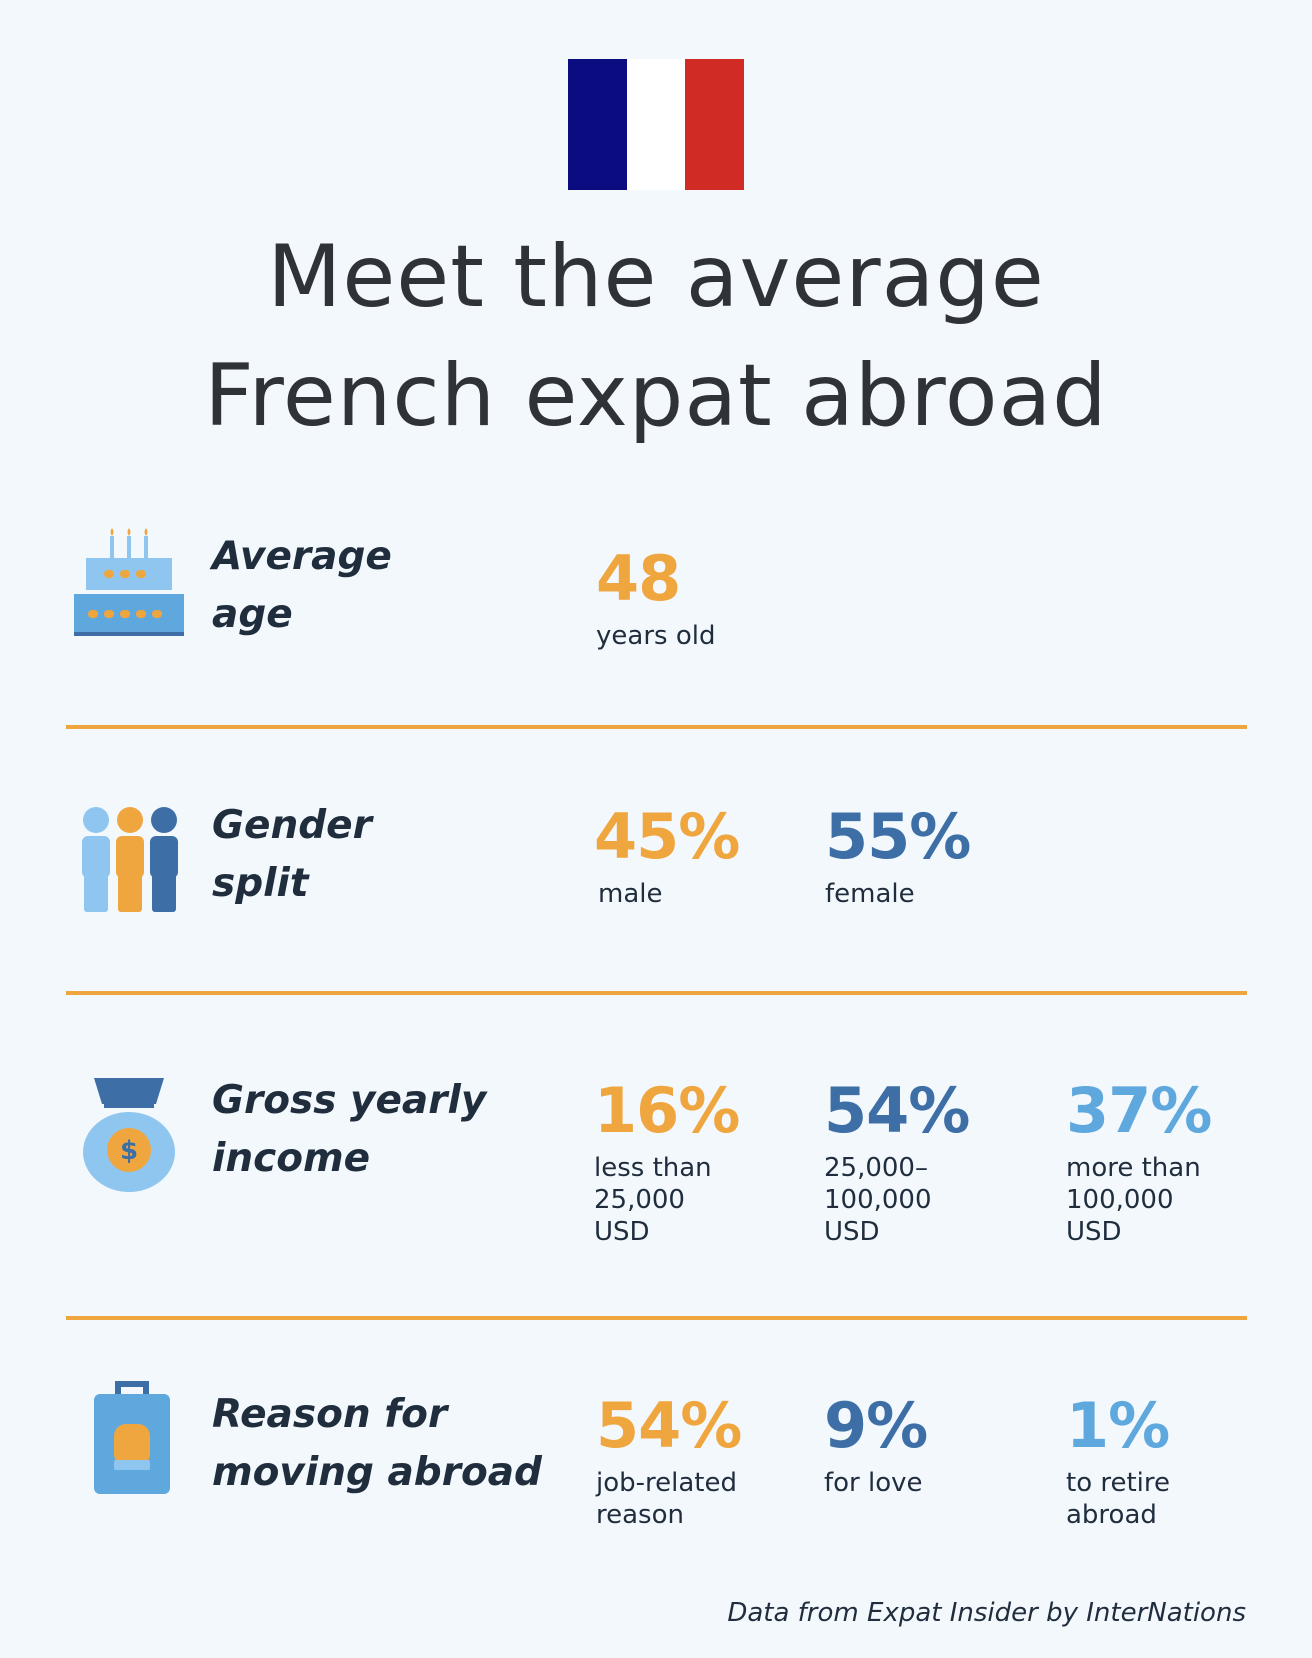  I want to click on stat-gender-female: 55% female, so click(898, 855).